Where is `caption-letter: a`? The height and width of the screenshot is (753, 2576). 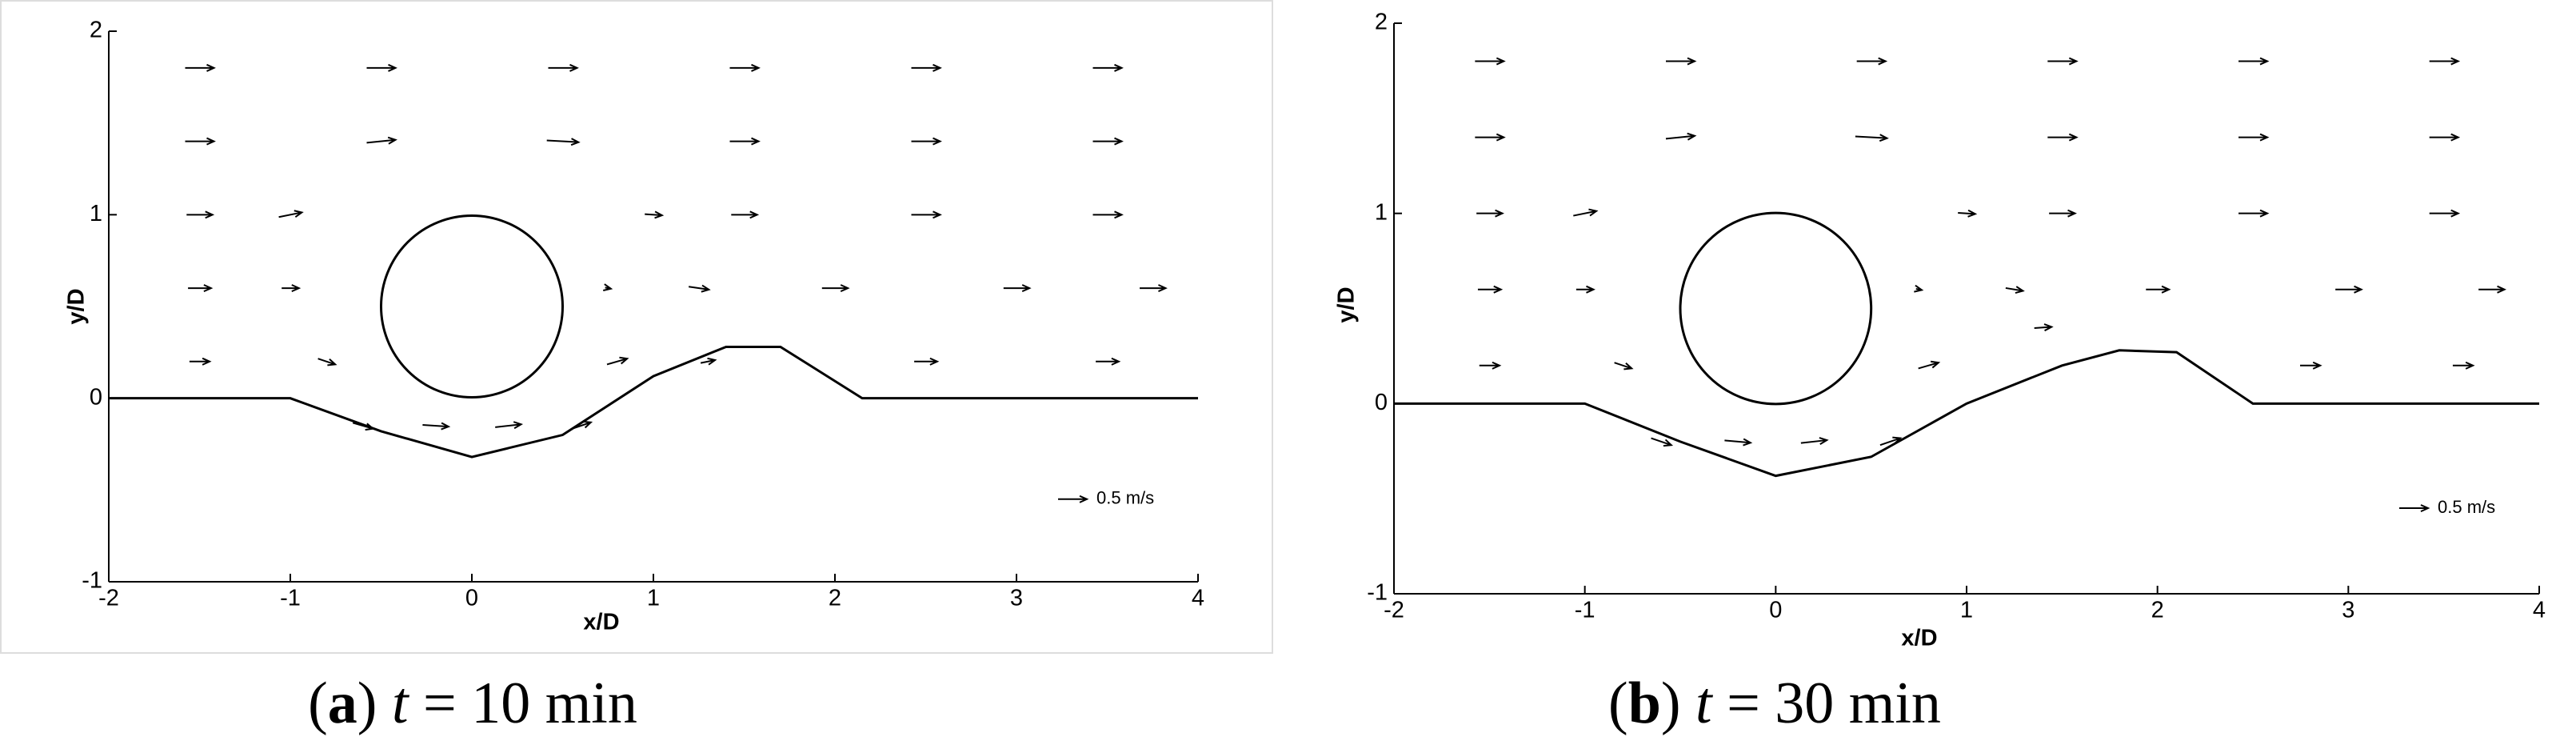
caption-letter: a is located at coordinates (343, 703).